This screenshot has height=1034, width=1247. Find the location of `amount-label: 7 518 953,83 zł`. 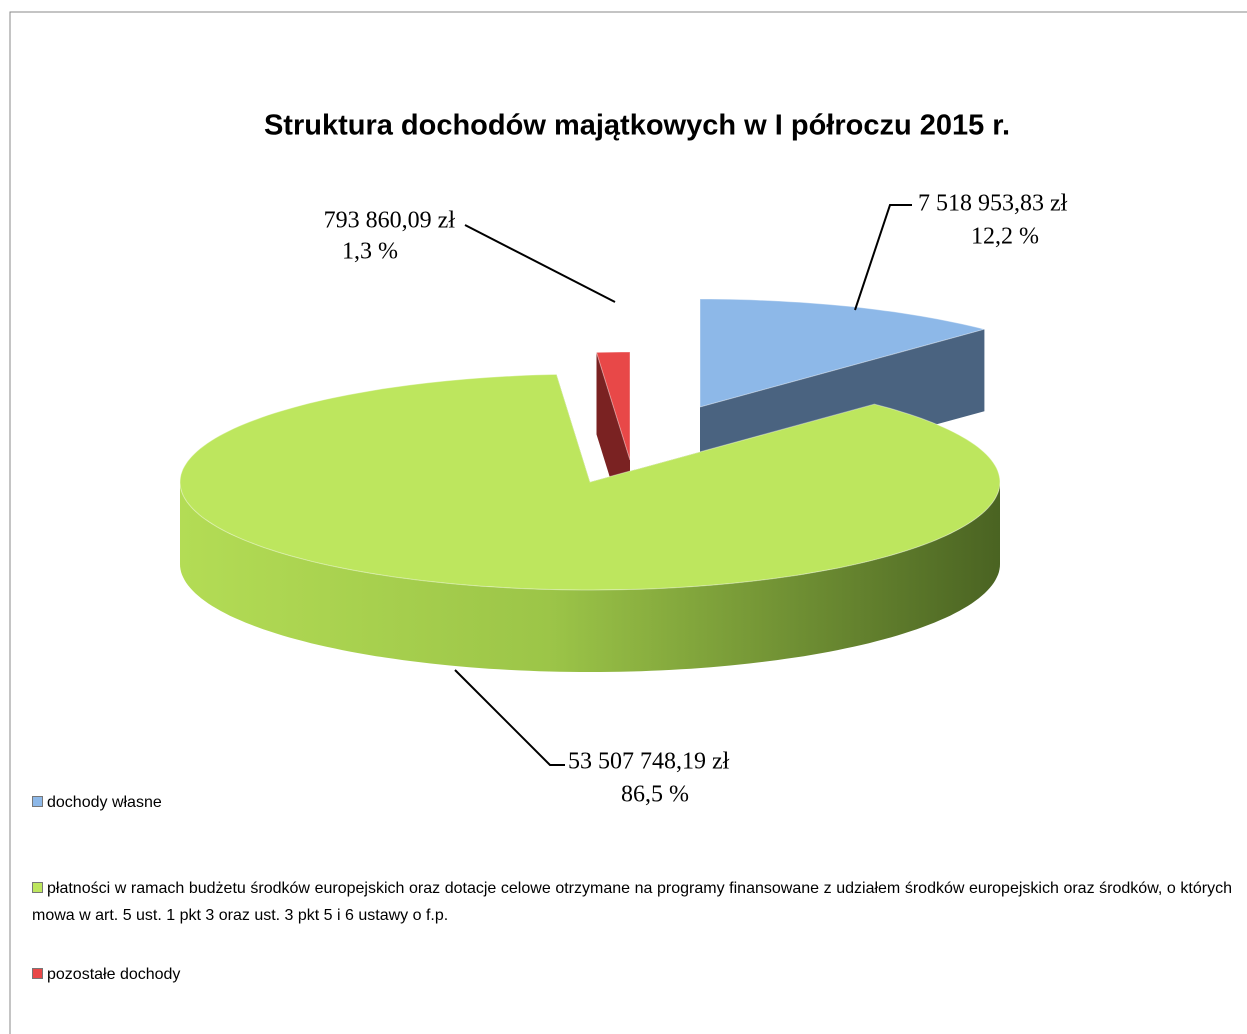

amount-label: 7 518 953,83 zł is located at coordinates (993, 204).